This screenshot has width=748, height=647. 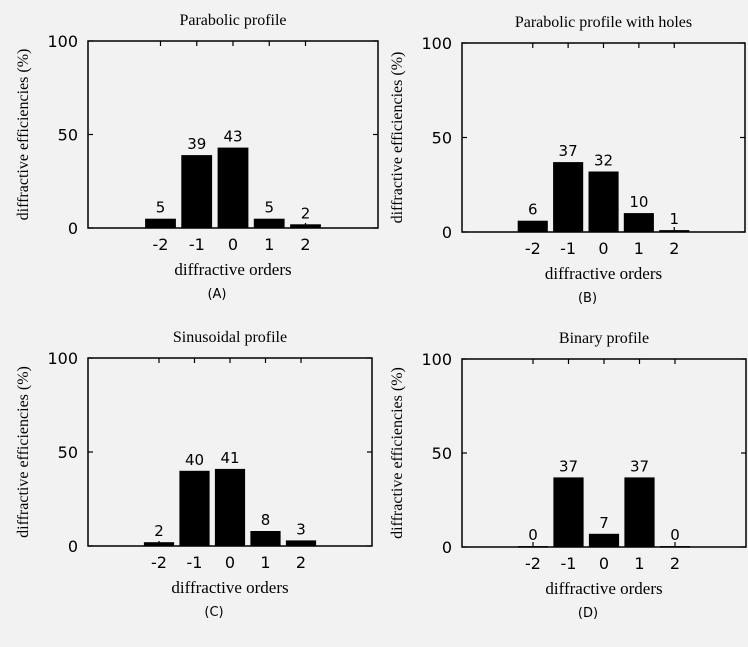 I want to click on data-label: 6, so click(x=533, y=210).